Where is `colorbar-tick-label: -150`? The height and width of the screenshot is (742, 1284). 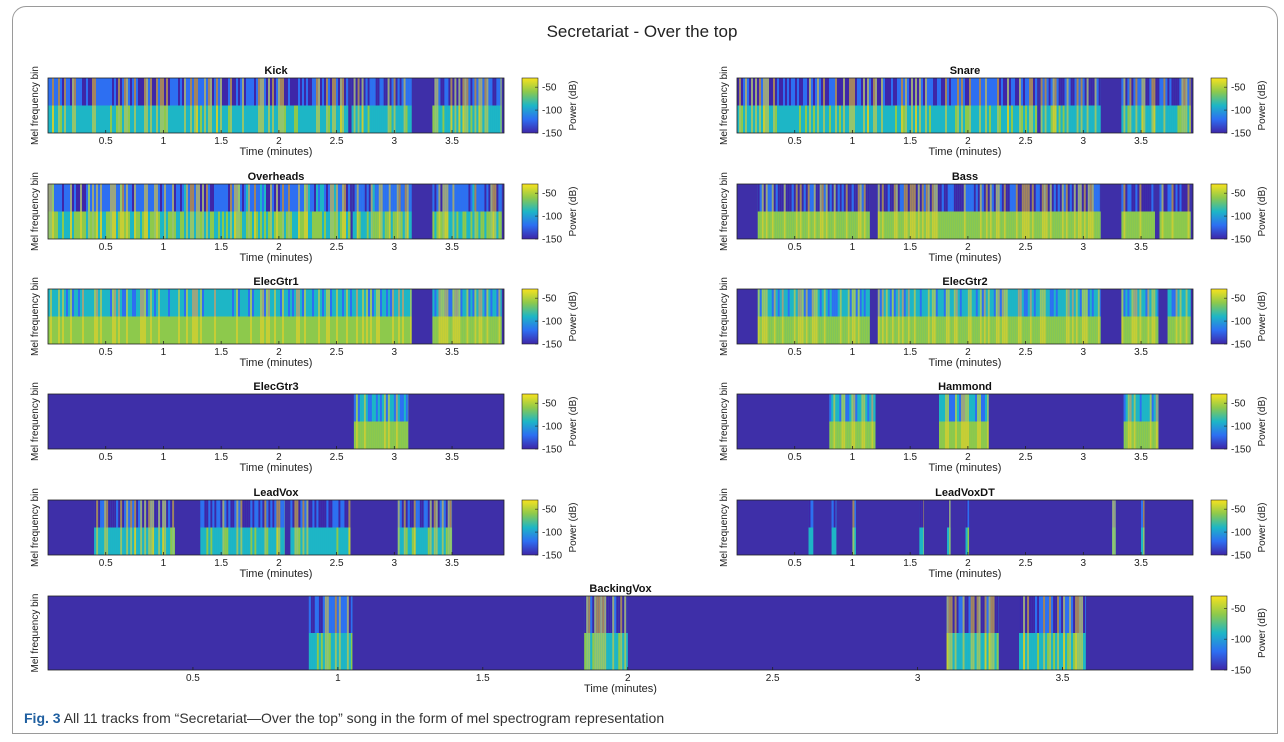 colorbar-tick-label: -150 is located at coordinates (1241, 671).